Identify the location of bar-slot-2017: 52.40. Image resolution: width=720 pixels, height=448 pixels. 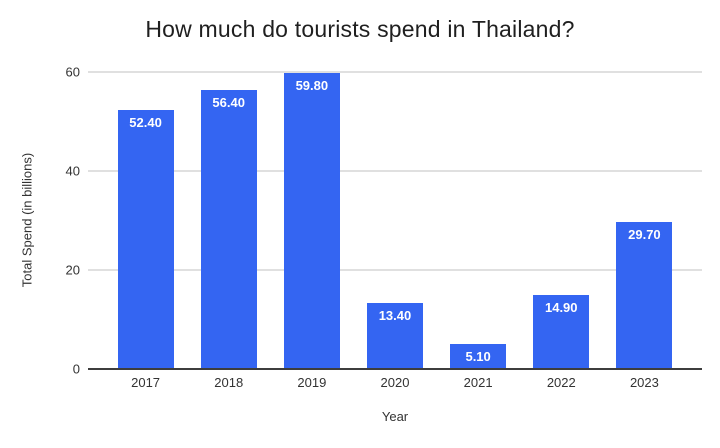
(145, 220).